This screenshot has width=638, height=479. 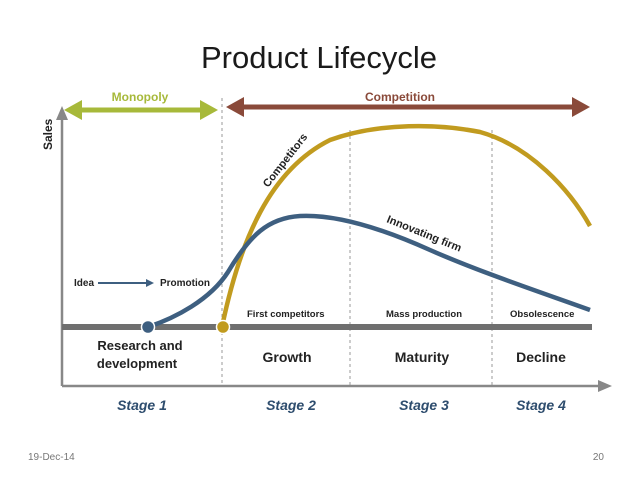 I want to click on y-axis-arrowhead, so click(x=62, y=113).